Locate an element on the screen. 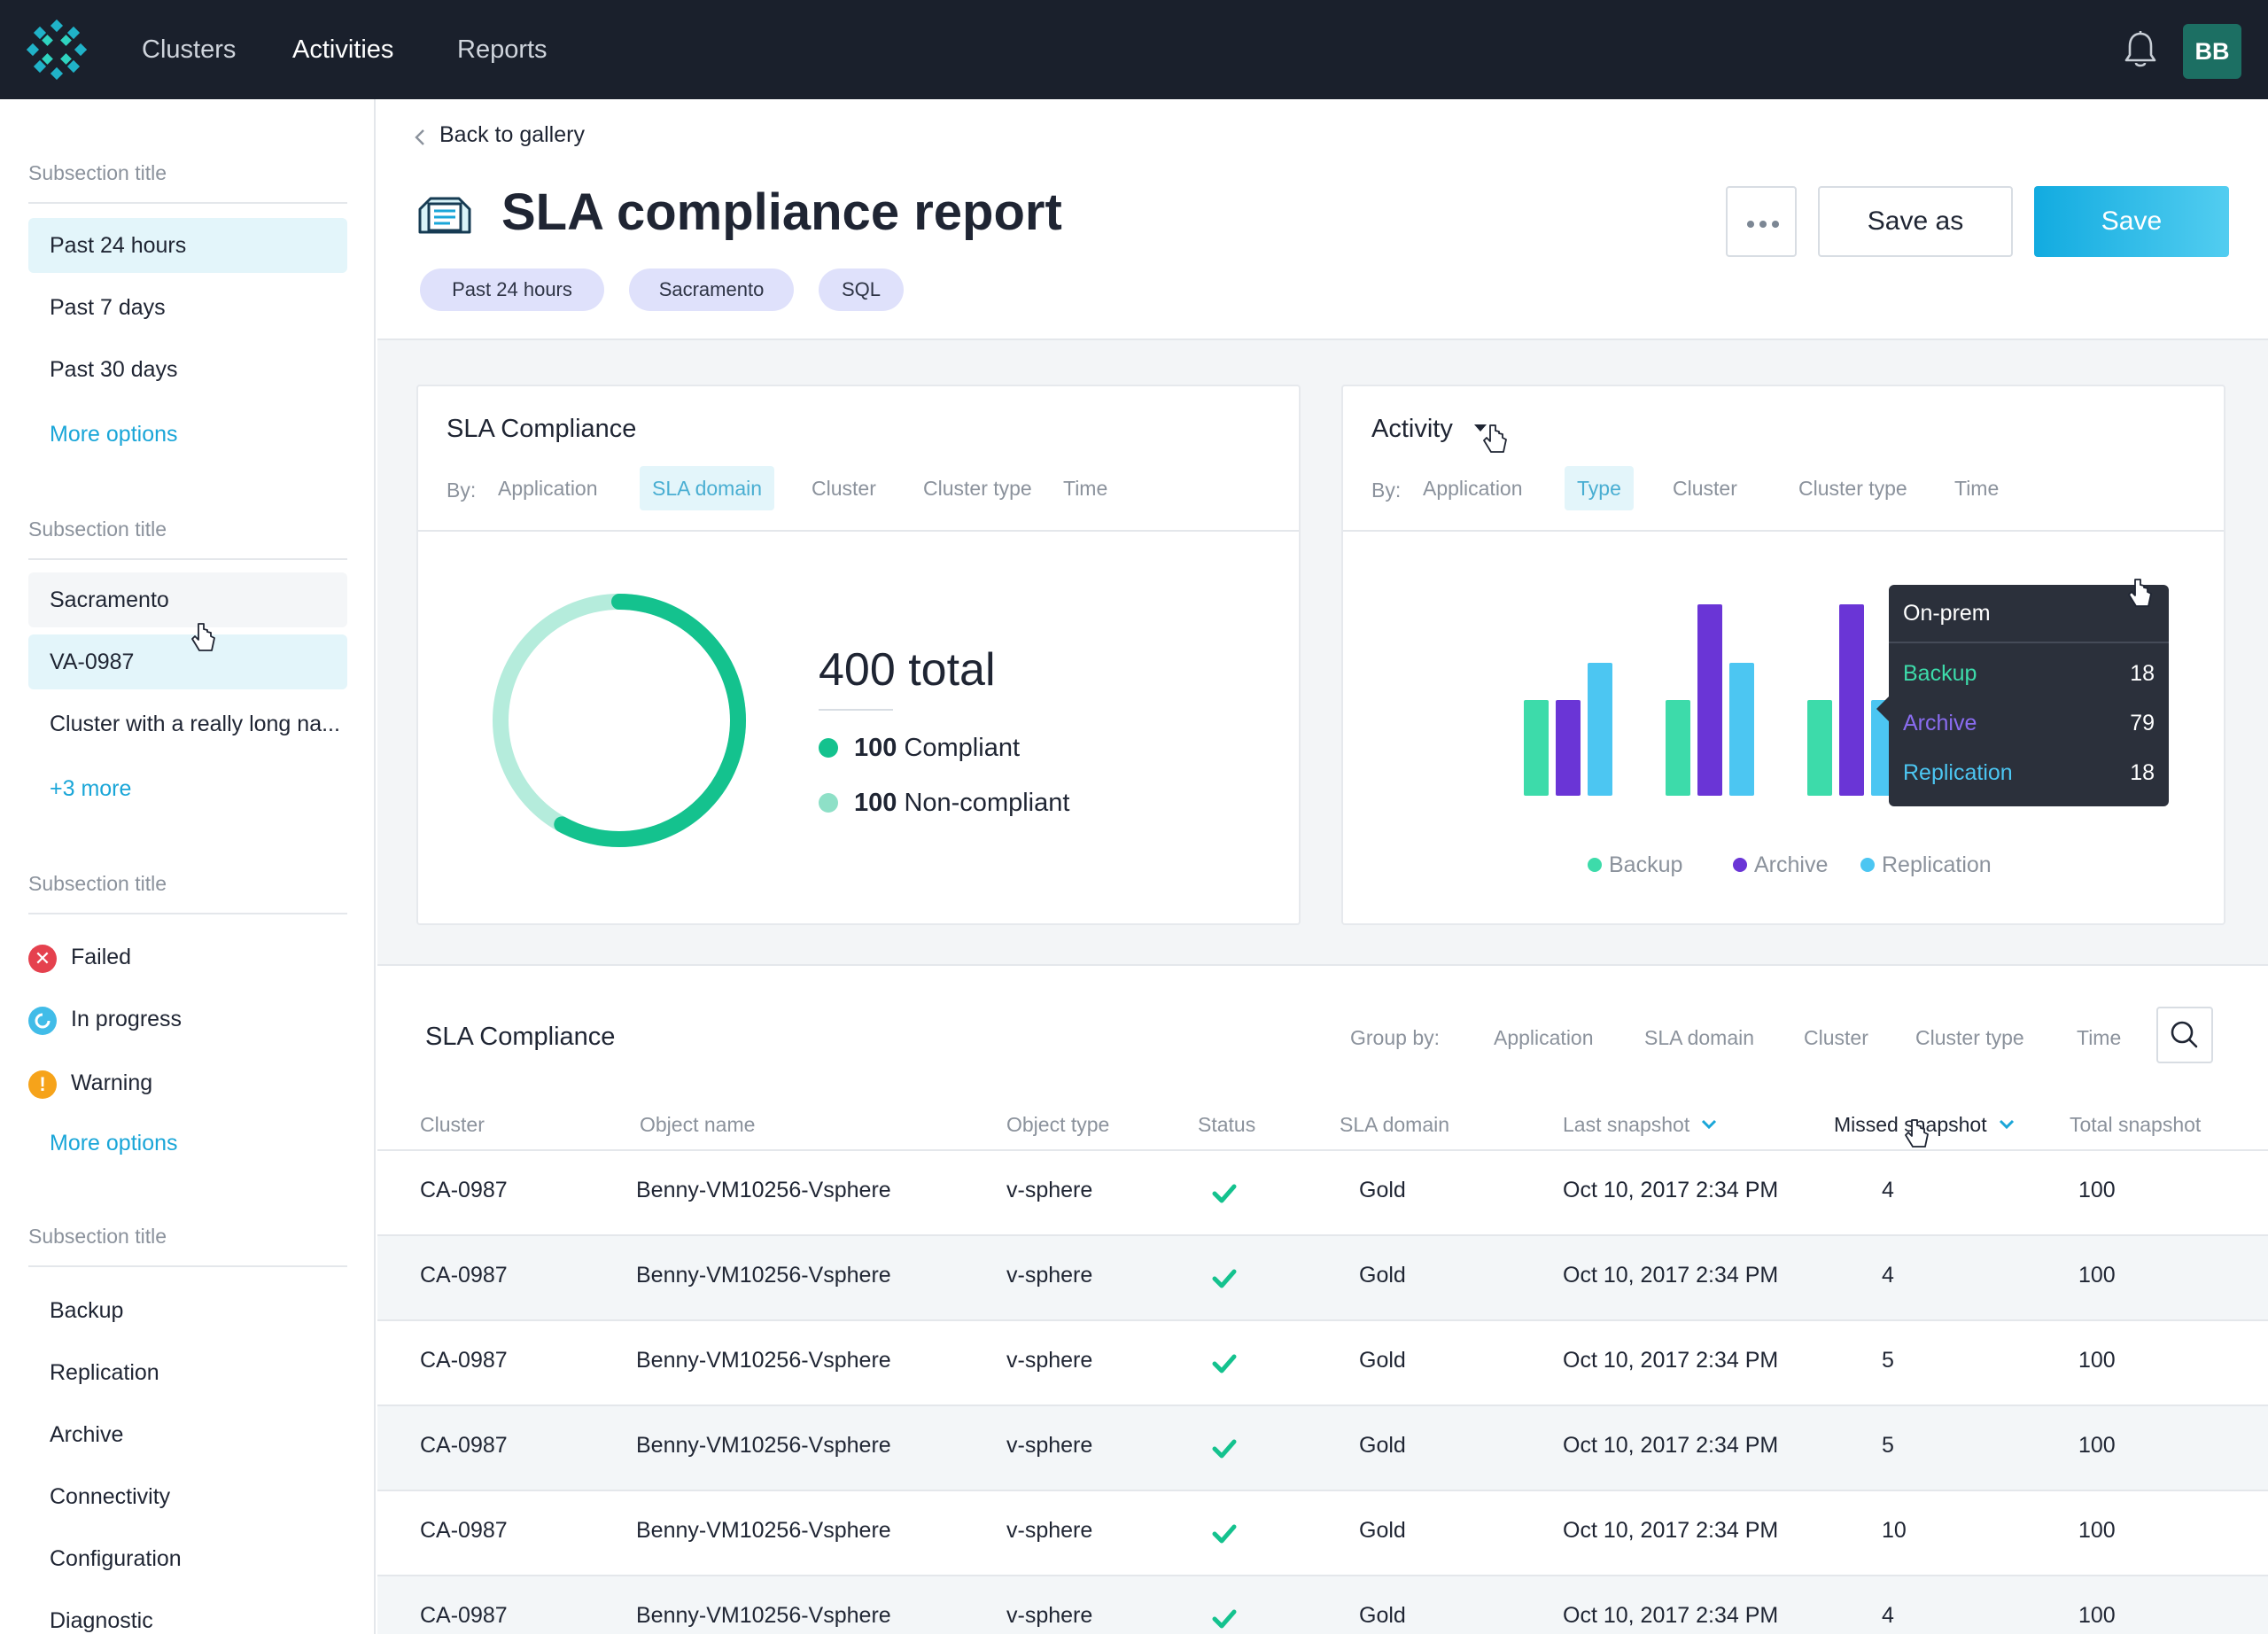 The width and height of the screenshot is (2268, 1634). back-to-gallery-link: Back to gallery is located at coordinates (512, 134).